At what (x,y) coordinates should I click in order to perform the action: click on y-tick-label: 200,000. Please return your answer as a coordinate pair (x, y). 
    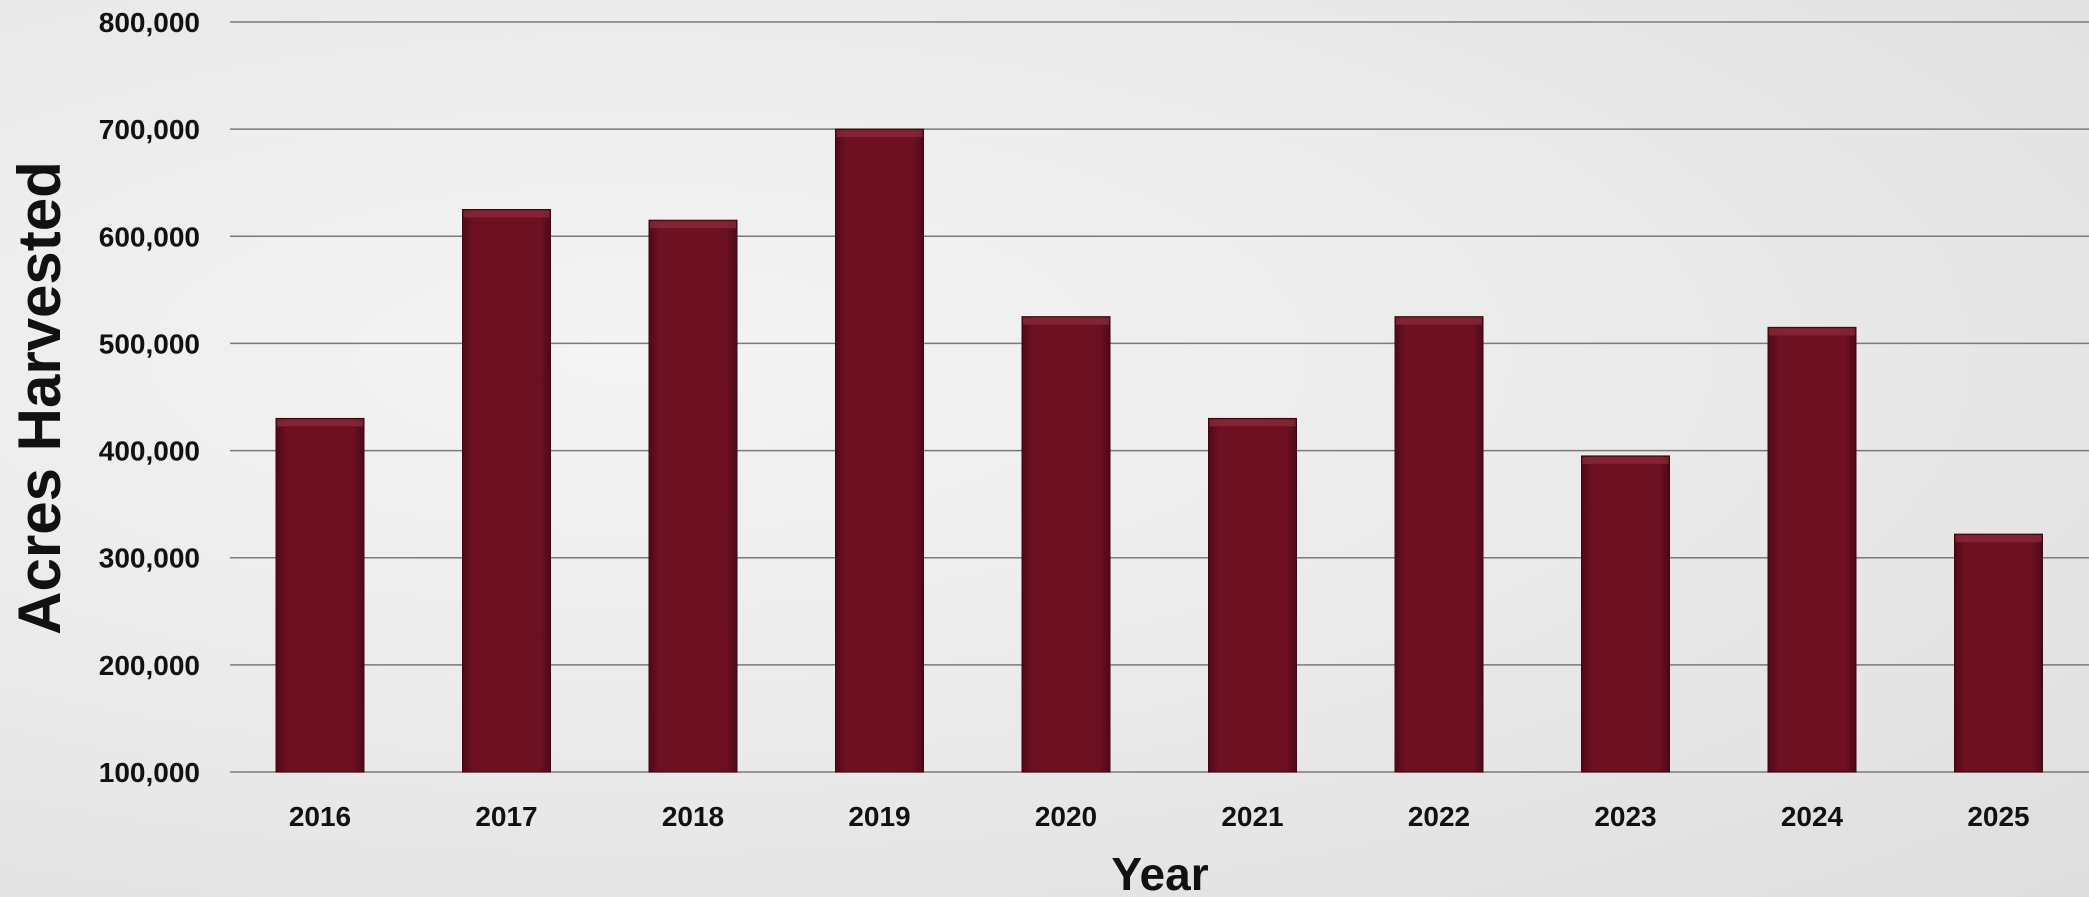
    Looking at the image, I should click on (149, 665).